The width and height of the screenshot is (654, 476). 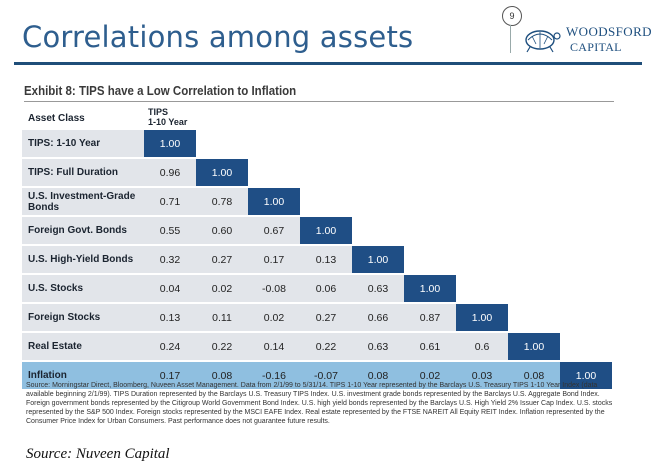 What do you see at coordinates (430, 318) in the screenshot?
I see `correlation-cell: 0.87` at bounding box center [430, 318].